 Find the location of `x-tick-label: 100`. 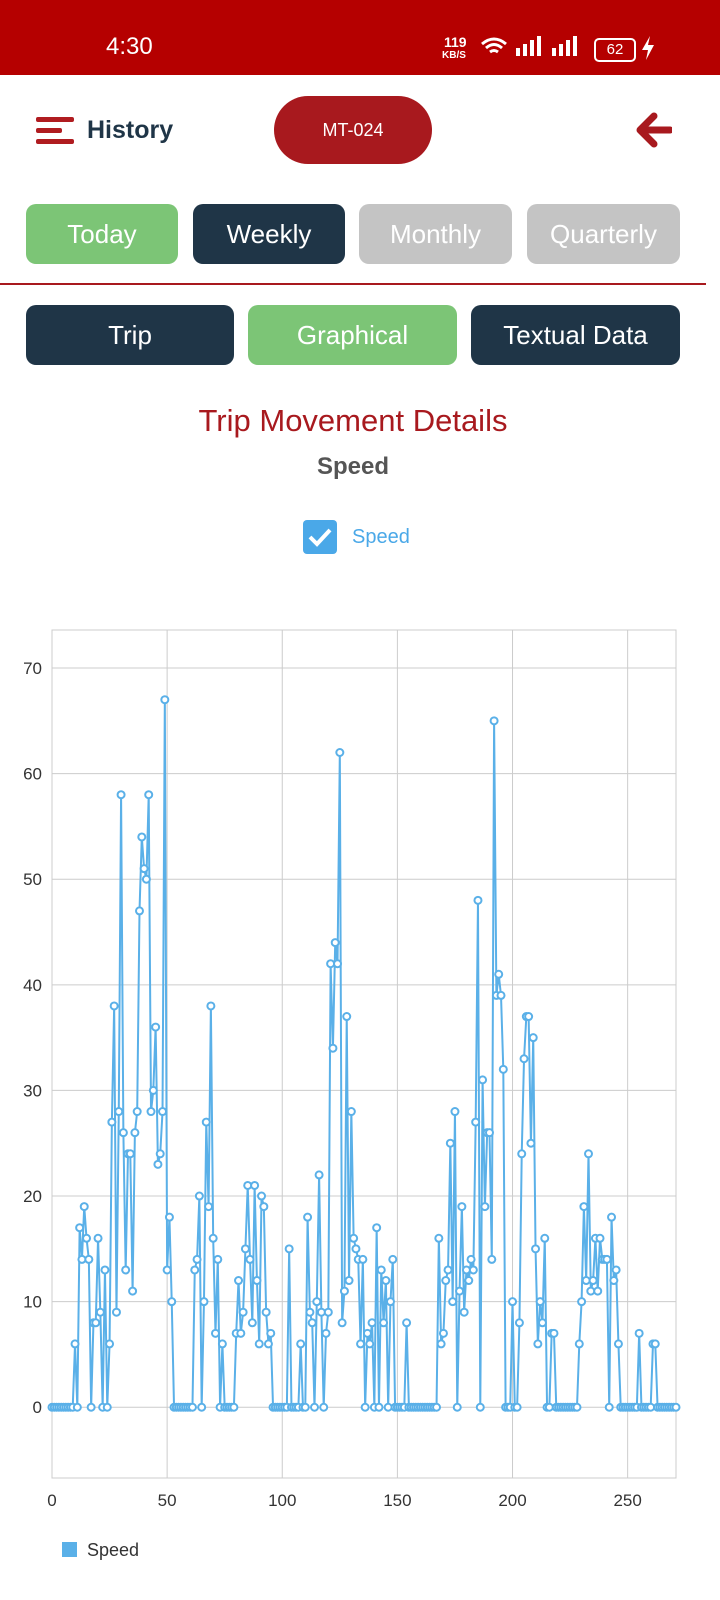

x-tick-label: 100 is located at coordinates (282, 1500).